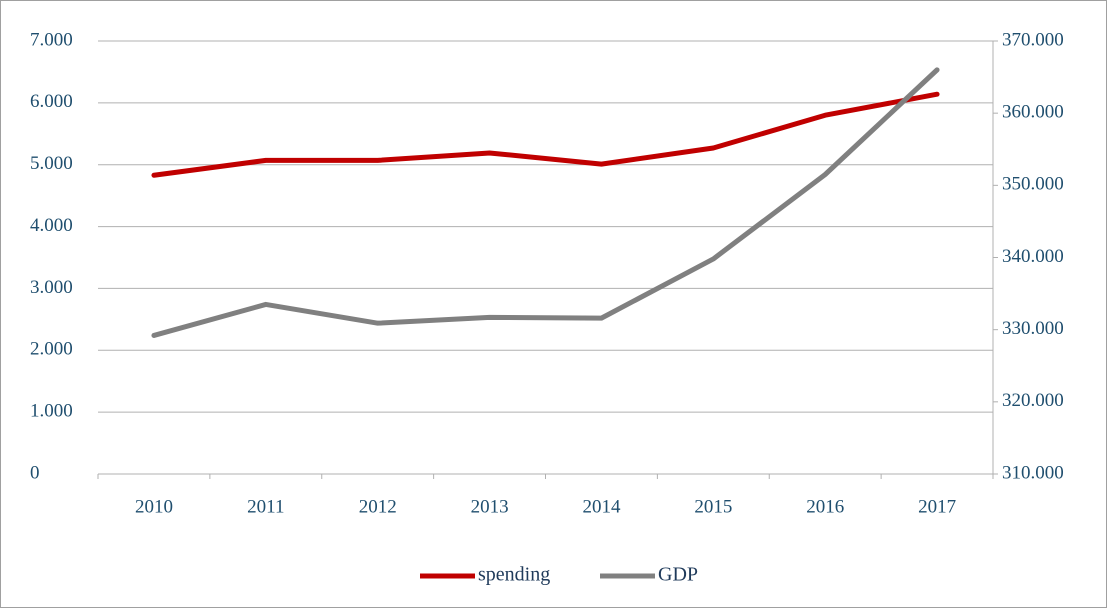 This screenshot has height=608, width=1107. Describe the element at coordinates (154, 506) in the screenshot. I see `x-tick-label: 2010` at that location.